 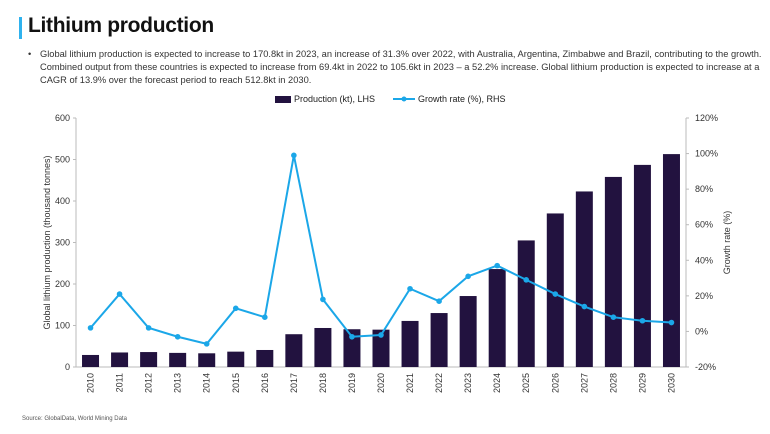 I want to click on left-tick-label: 400, so click(x=62, y=201).